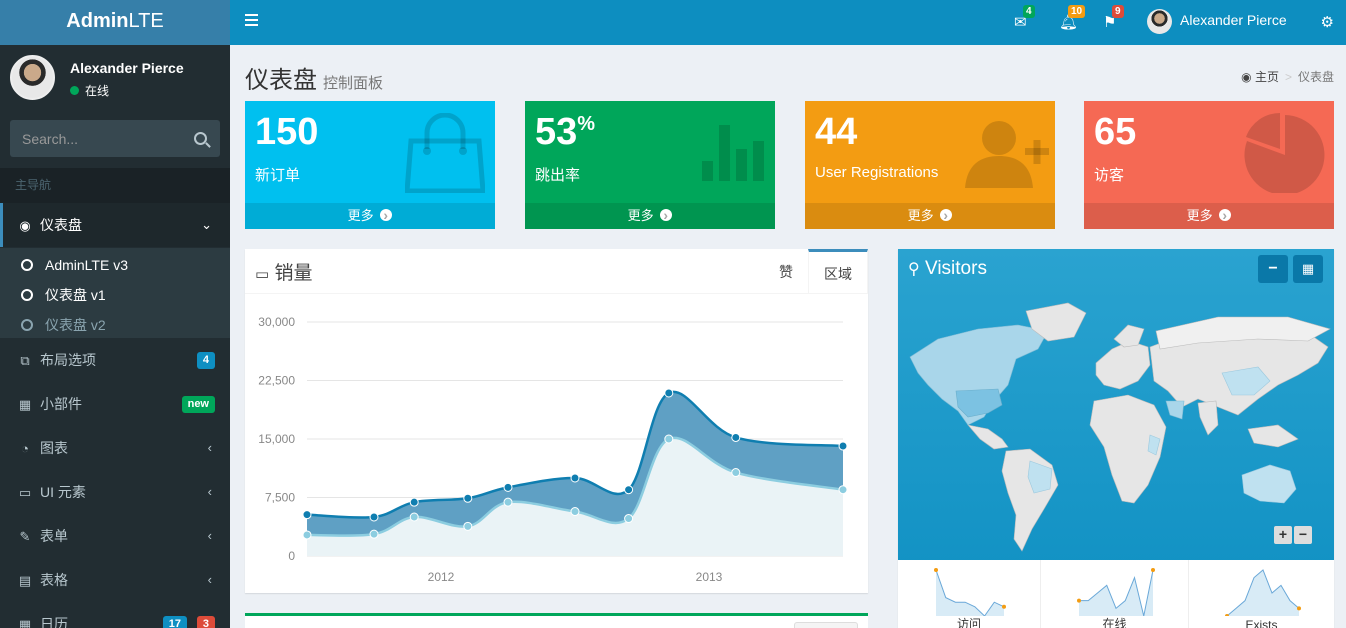 The height and width of the screenshot is (628, 1346). I want to click on sidebar-item-ui-elements: ▭ UI 元素 ‹, so click(115, 492).